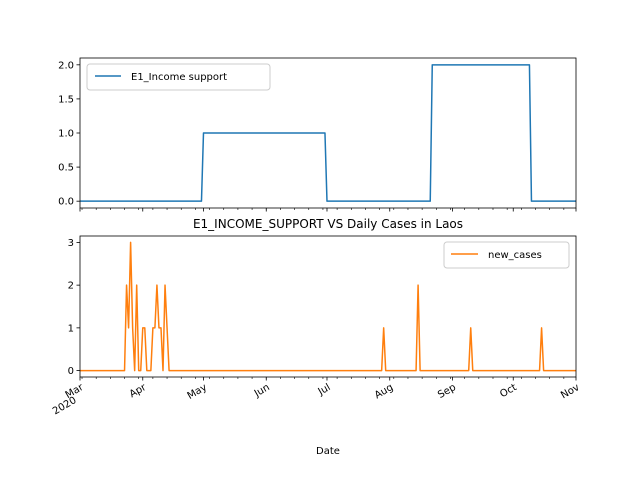 Image resolution: width=640 pixels, height=480 pixels. I want to click on bottom-legend-box, so click(506, 255).